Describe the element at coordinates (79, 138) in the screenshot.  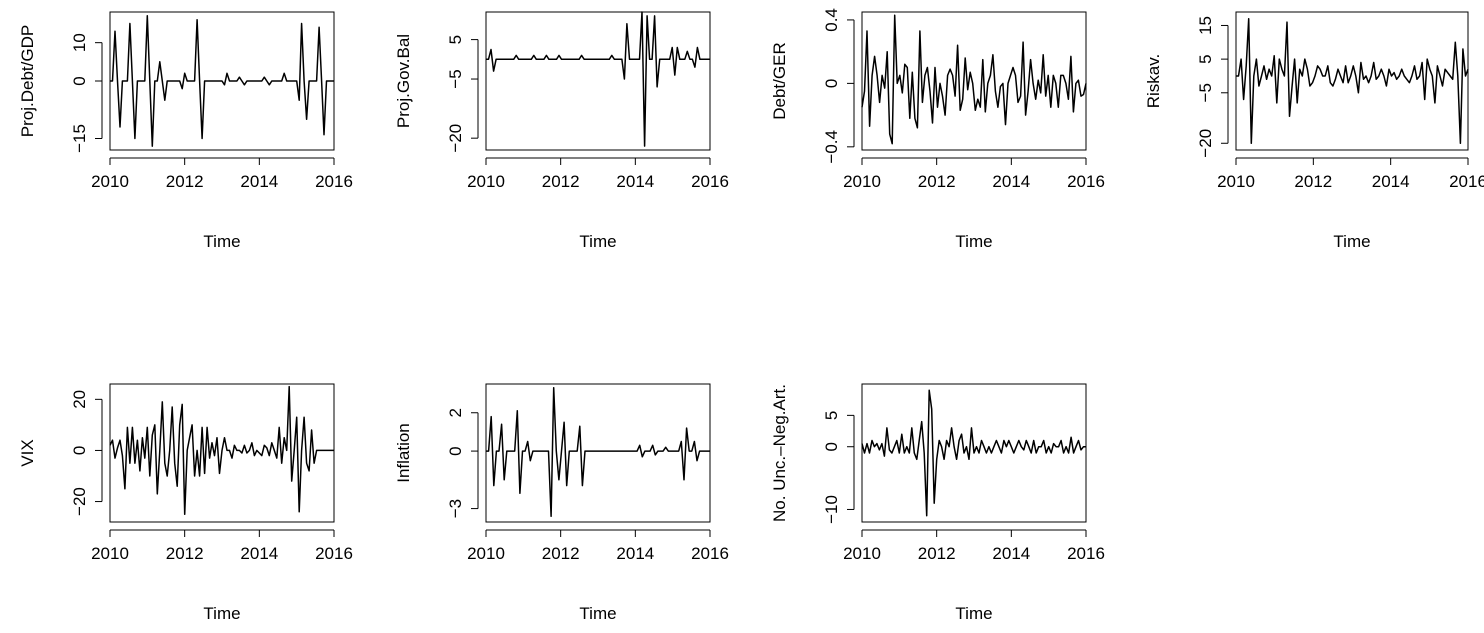
I see `y-tick-label: −15` at that location.